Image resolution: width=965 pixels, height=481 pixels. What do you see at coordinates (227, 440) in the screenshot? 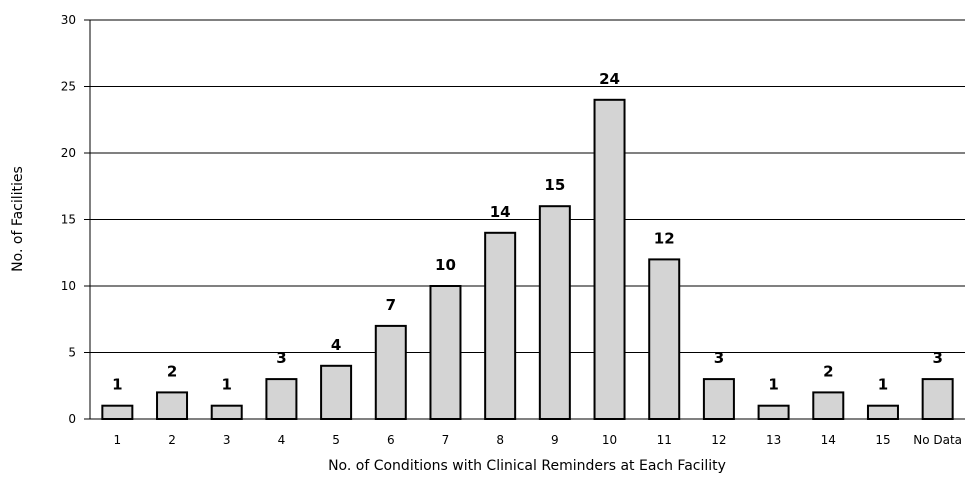
I see `x-tick-label: 3` at bounding box center [227, 440].